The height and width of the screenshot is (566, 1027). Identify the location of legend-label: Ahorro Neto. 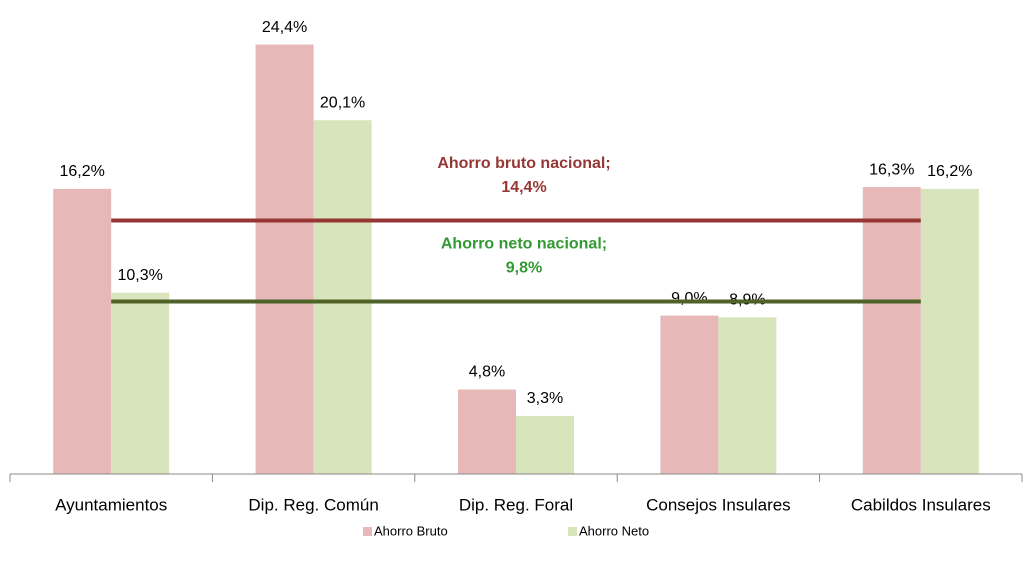
(614, 530).